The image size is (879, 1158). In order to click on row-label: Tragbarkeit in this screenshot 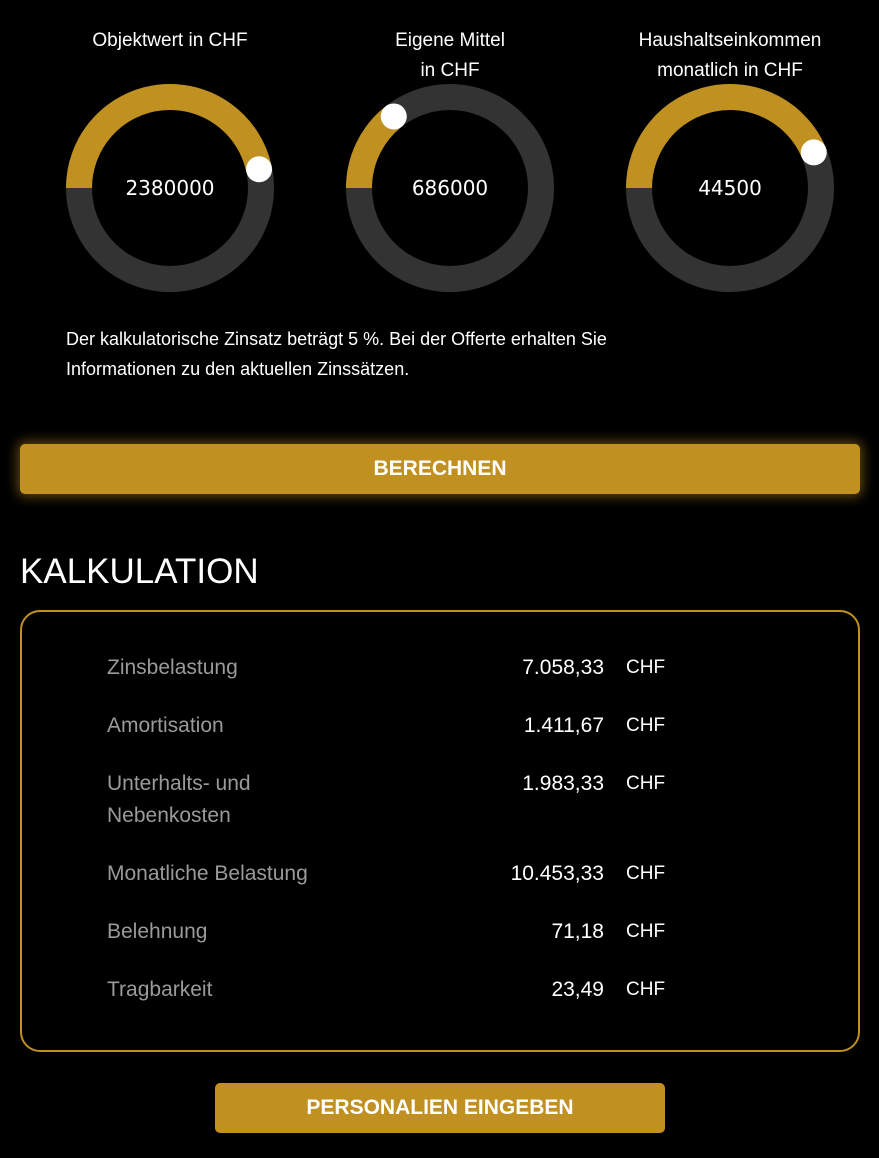, I will do `click(160, 989)`.